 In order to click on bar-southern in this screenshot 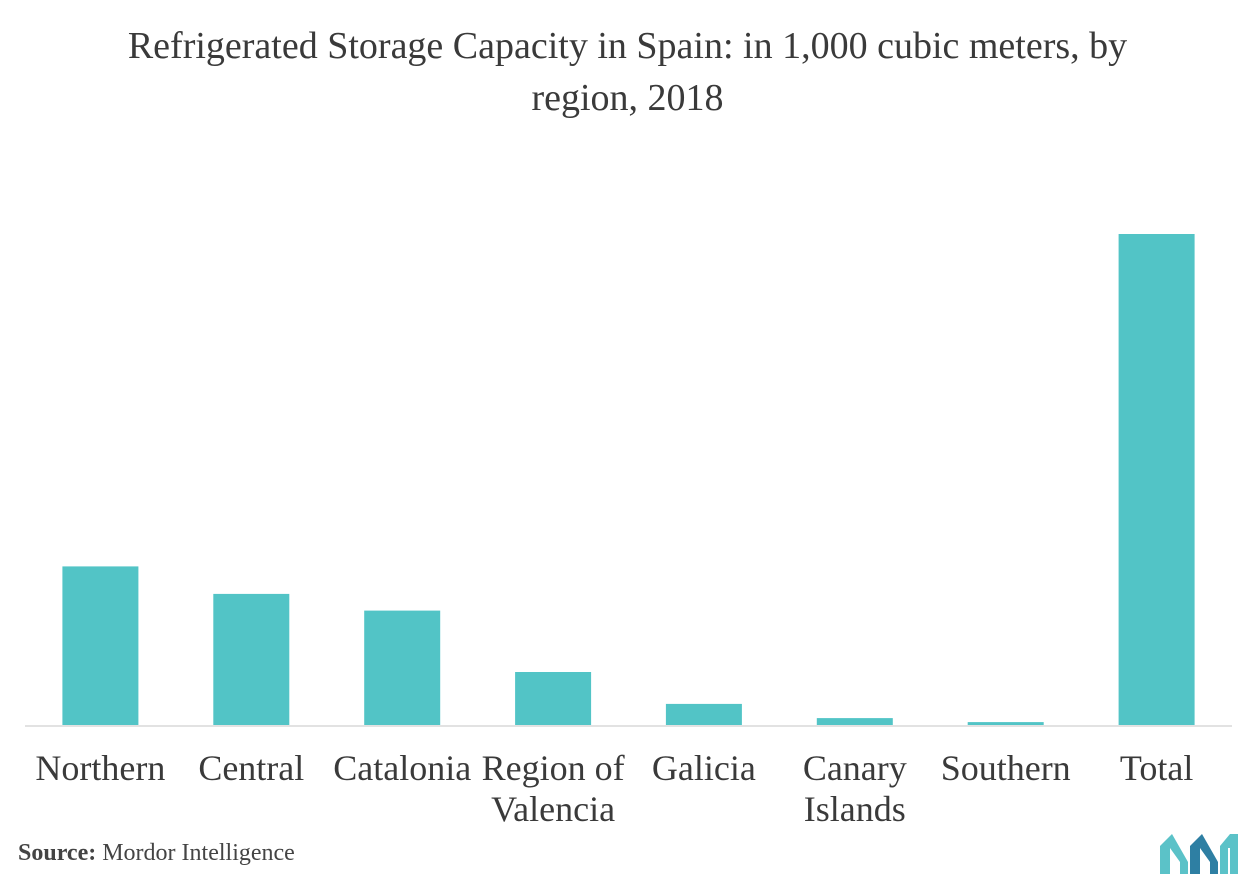, I will do `click(1005, 723)`.